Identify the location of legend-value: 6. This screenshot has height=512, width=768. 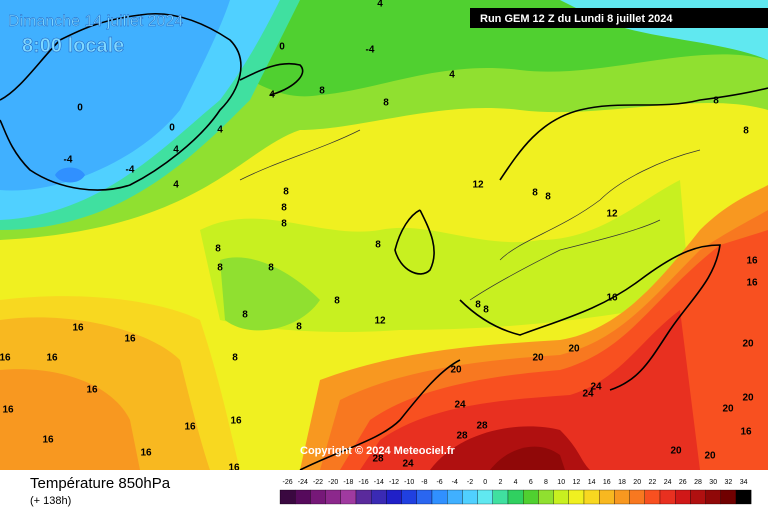
(531, 482).